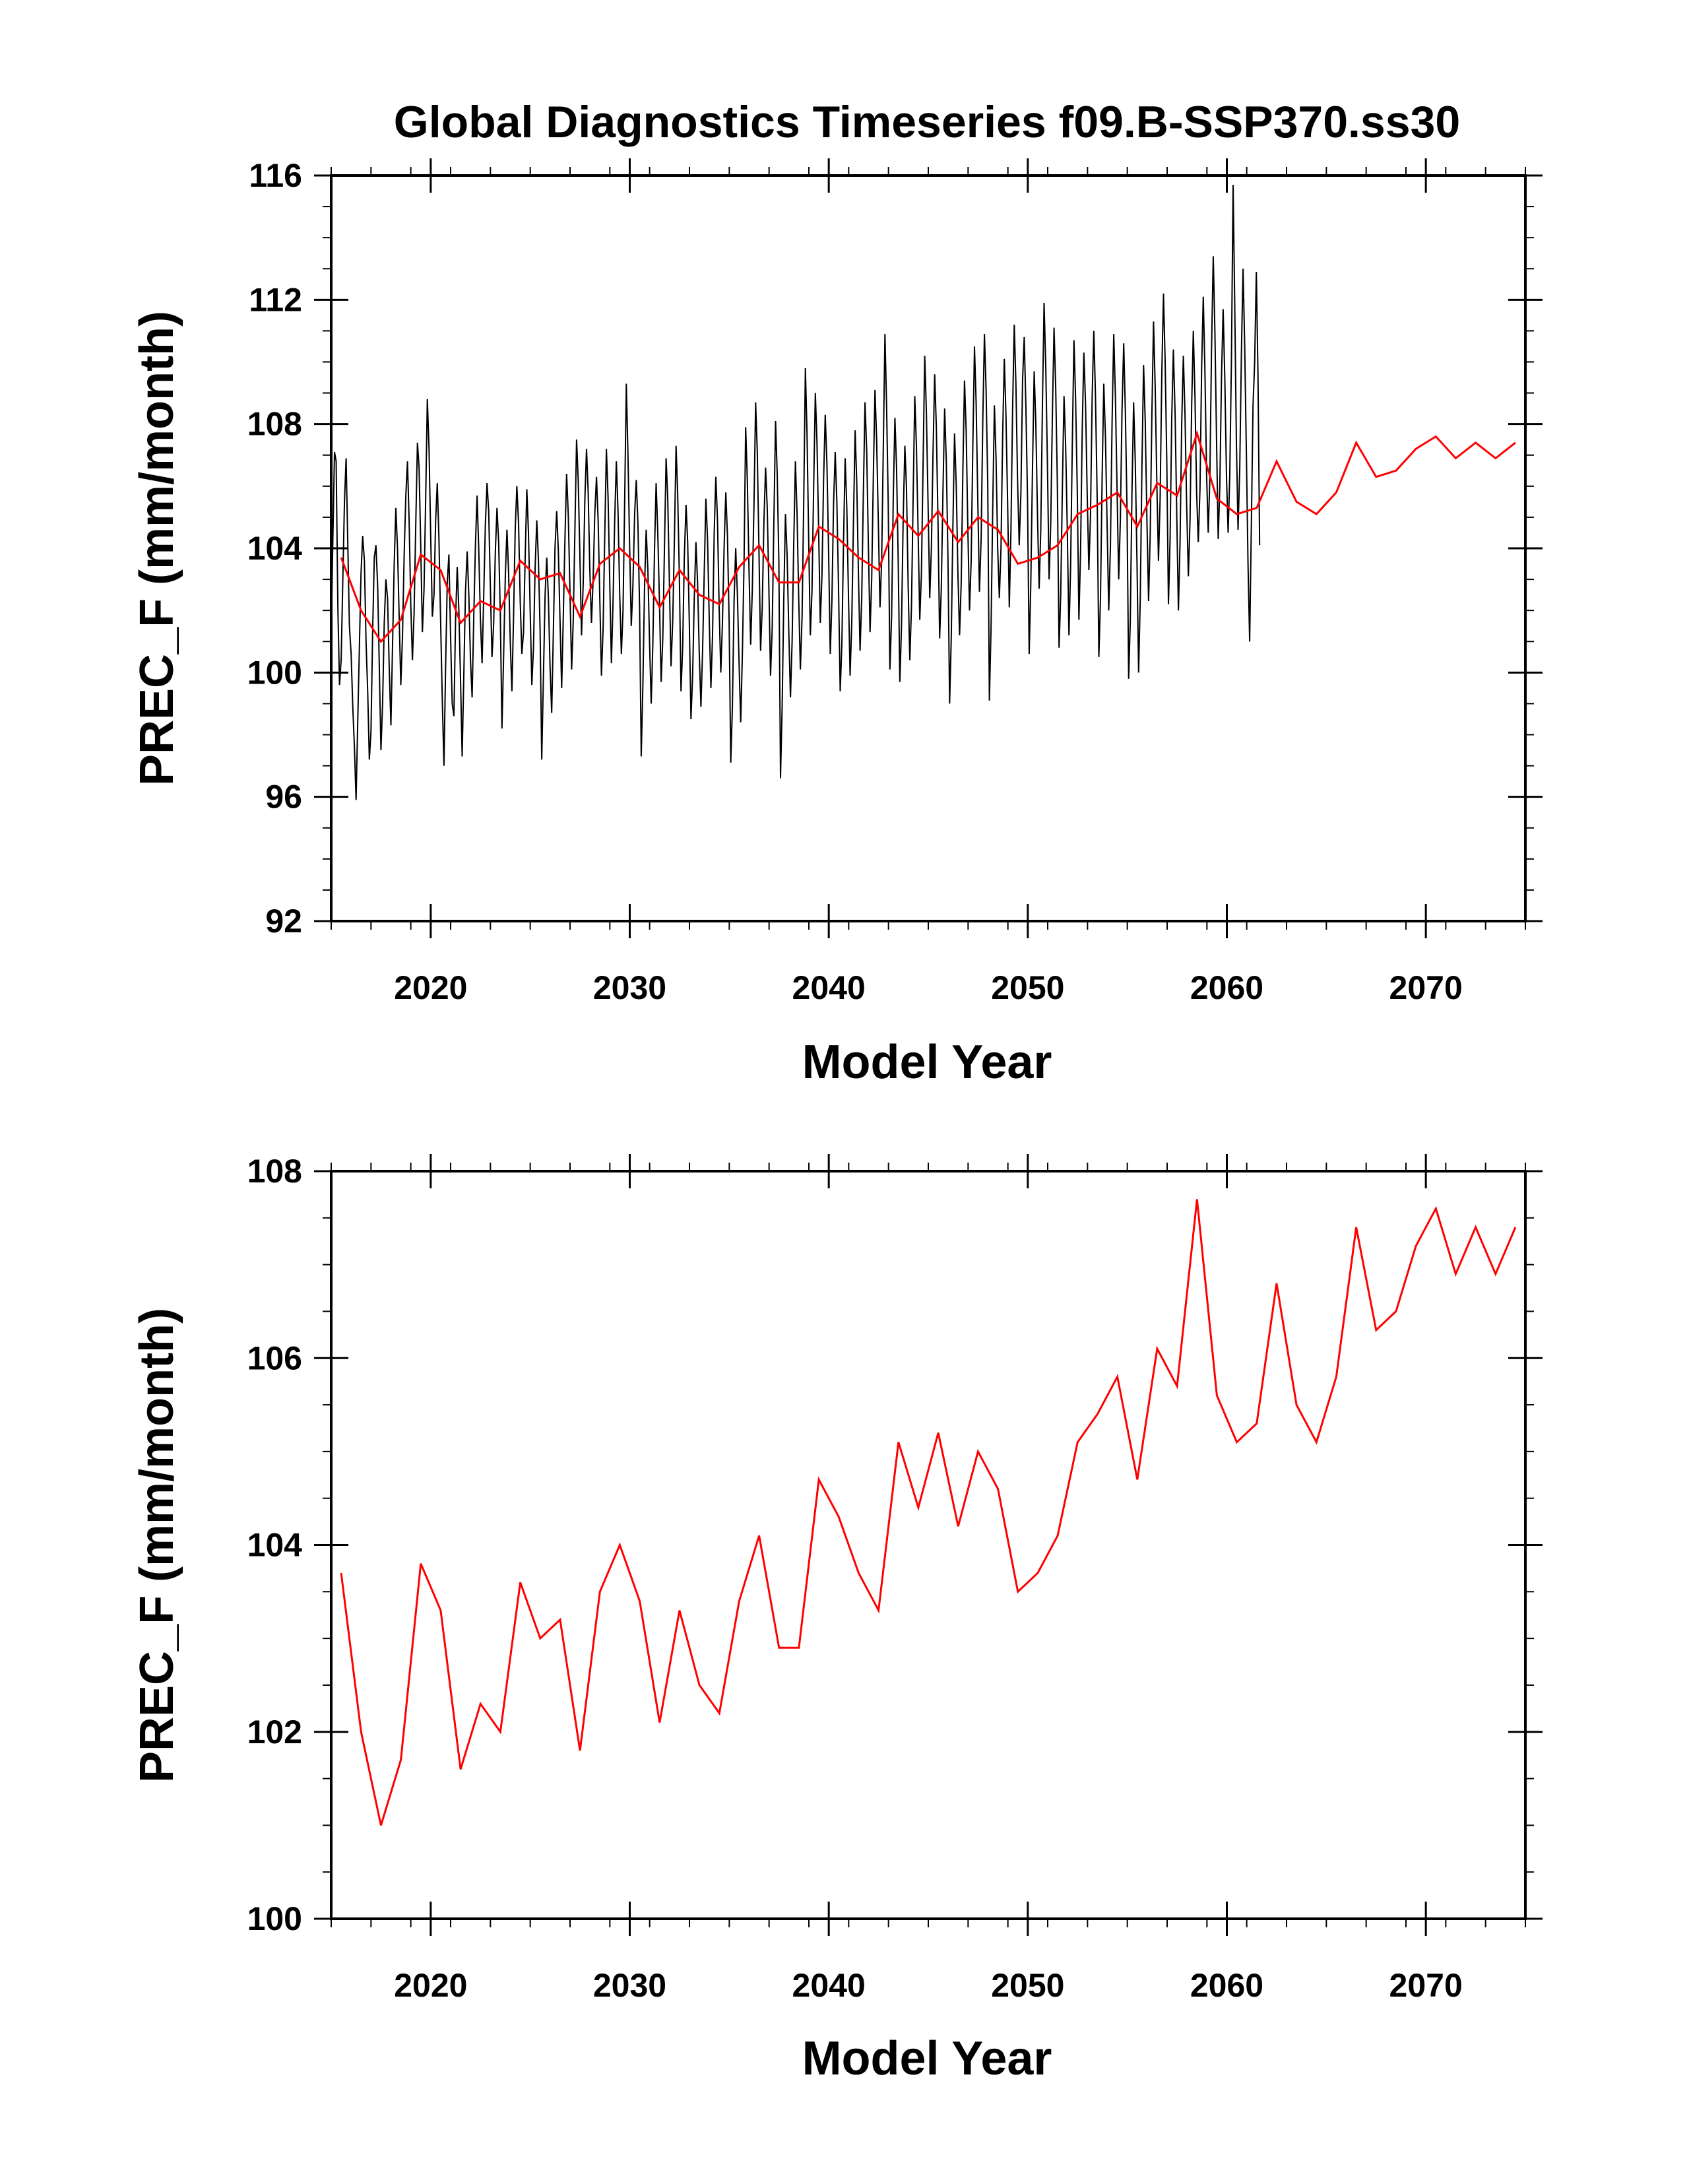 The image size is (1689, 2184). What do you see at coordinates (274, 1732) in the screenshot?
I see `y-tick-label: 102` at bounding box center [274, 1732].